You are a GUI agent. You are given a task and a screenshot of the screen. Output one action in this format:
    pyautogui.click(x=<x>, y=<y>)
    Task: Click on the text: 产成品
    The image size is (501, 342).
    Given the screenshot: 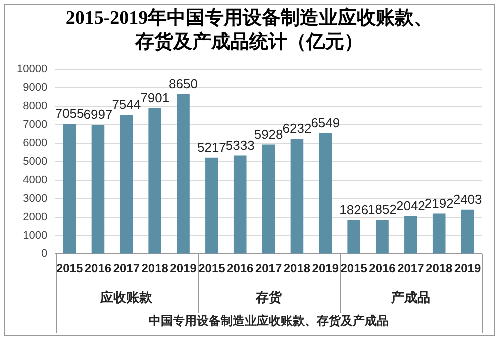 What is the action you would take?
    pyautogui.click(x=410, y=297)
    